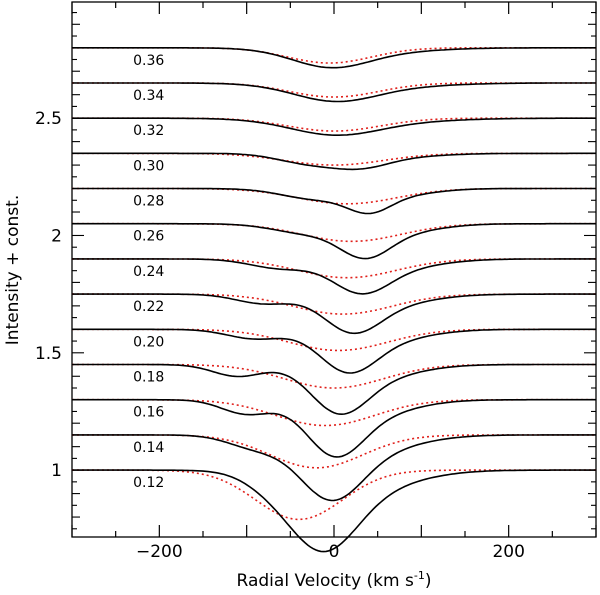 This screenshot has height=595, width=600. Describe the element at coordinates (13, 270) in the screenshot. I see `y-axis-title: Intensity + const.` at that location.